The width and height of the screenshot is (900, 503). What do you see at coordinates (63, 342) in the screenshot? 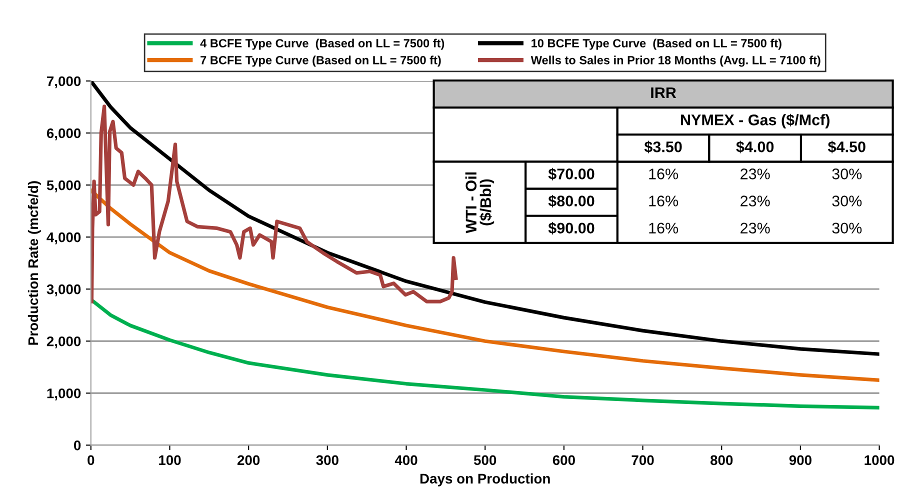
I see `y-tick-label: 2,000` at bounding box center [63, 342].